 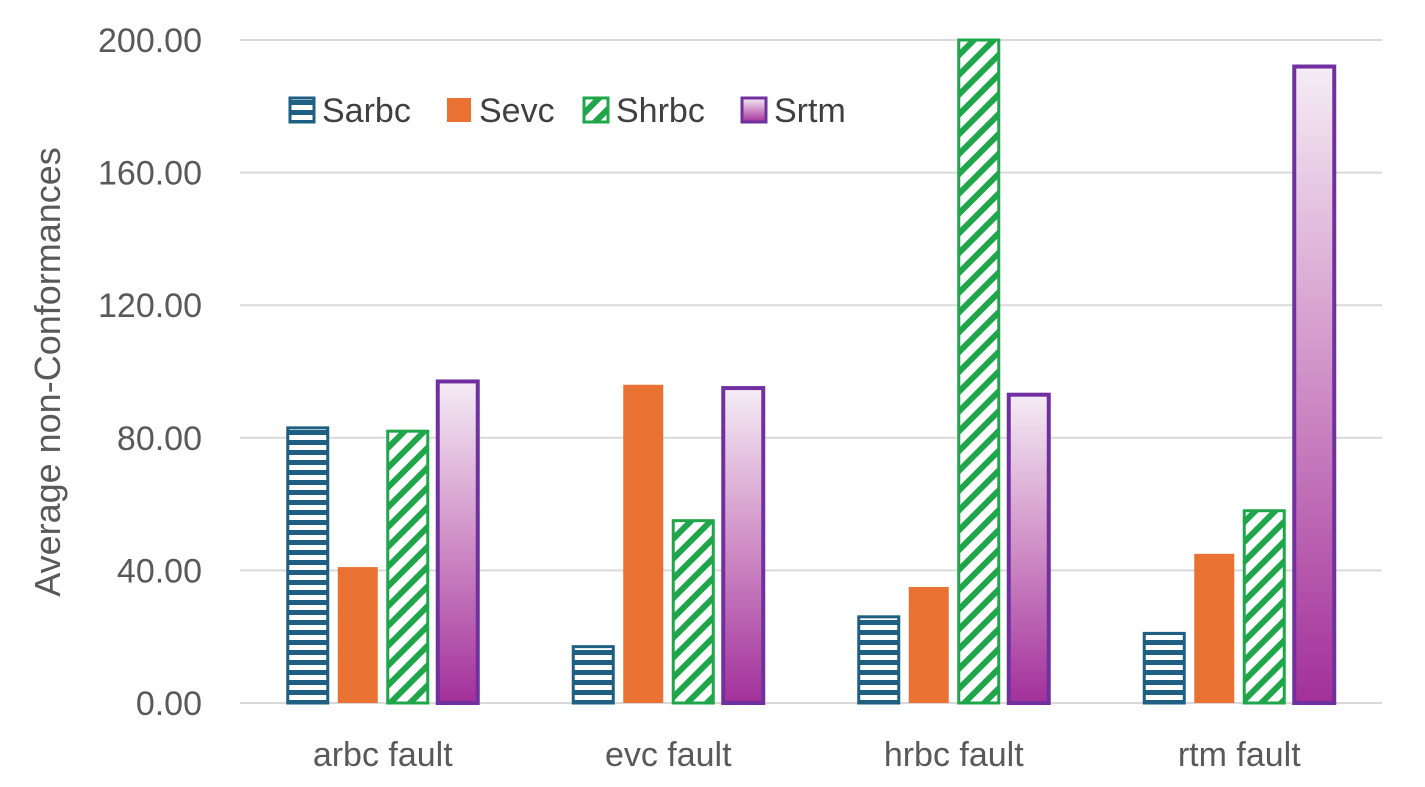 I want to click on y-tick-label: 160.00, so click(x=150, y=174).